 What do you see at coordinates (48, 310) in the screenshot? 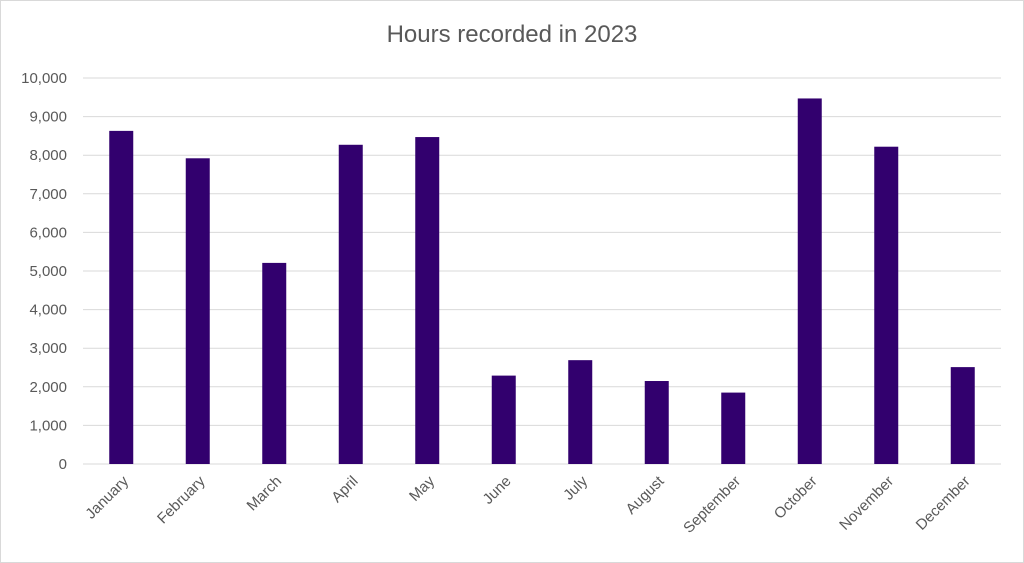
I see `y-tick-label: 4,000` at bounding box center [48, 310].